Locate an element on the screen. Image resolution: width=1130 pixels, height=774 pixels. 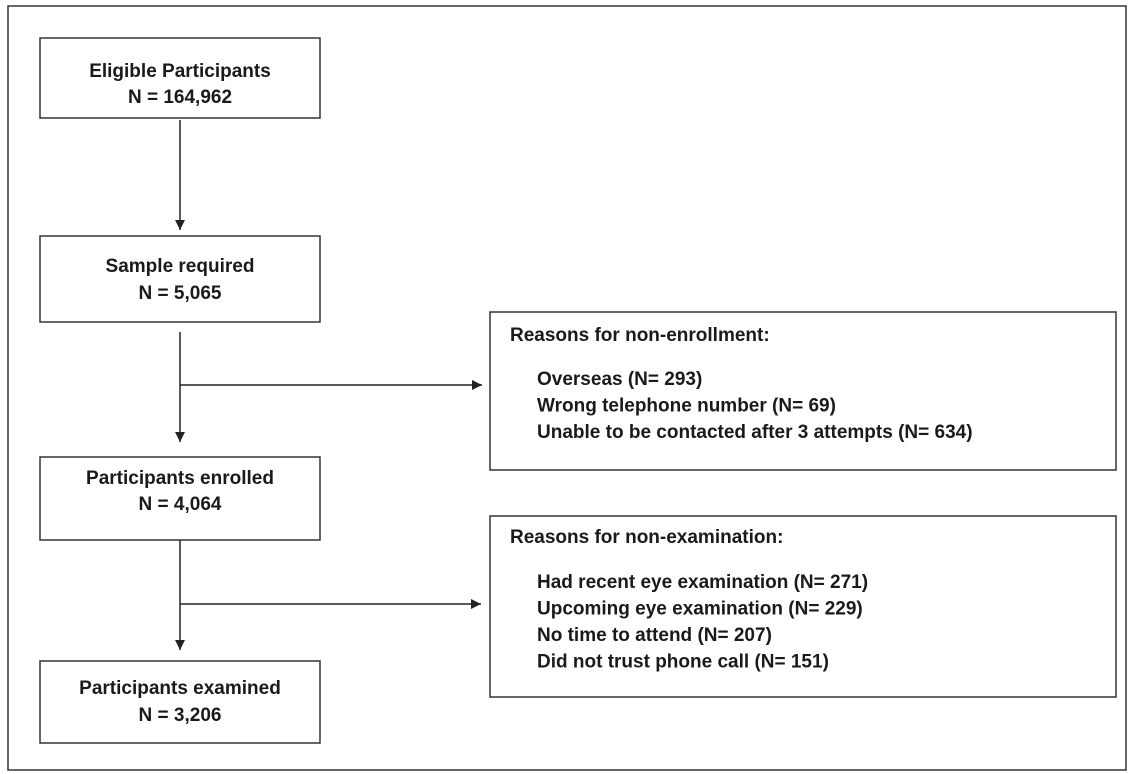
node-count: N = 3,206 is located at coordinates (180, 715).